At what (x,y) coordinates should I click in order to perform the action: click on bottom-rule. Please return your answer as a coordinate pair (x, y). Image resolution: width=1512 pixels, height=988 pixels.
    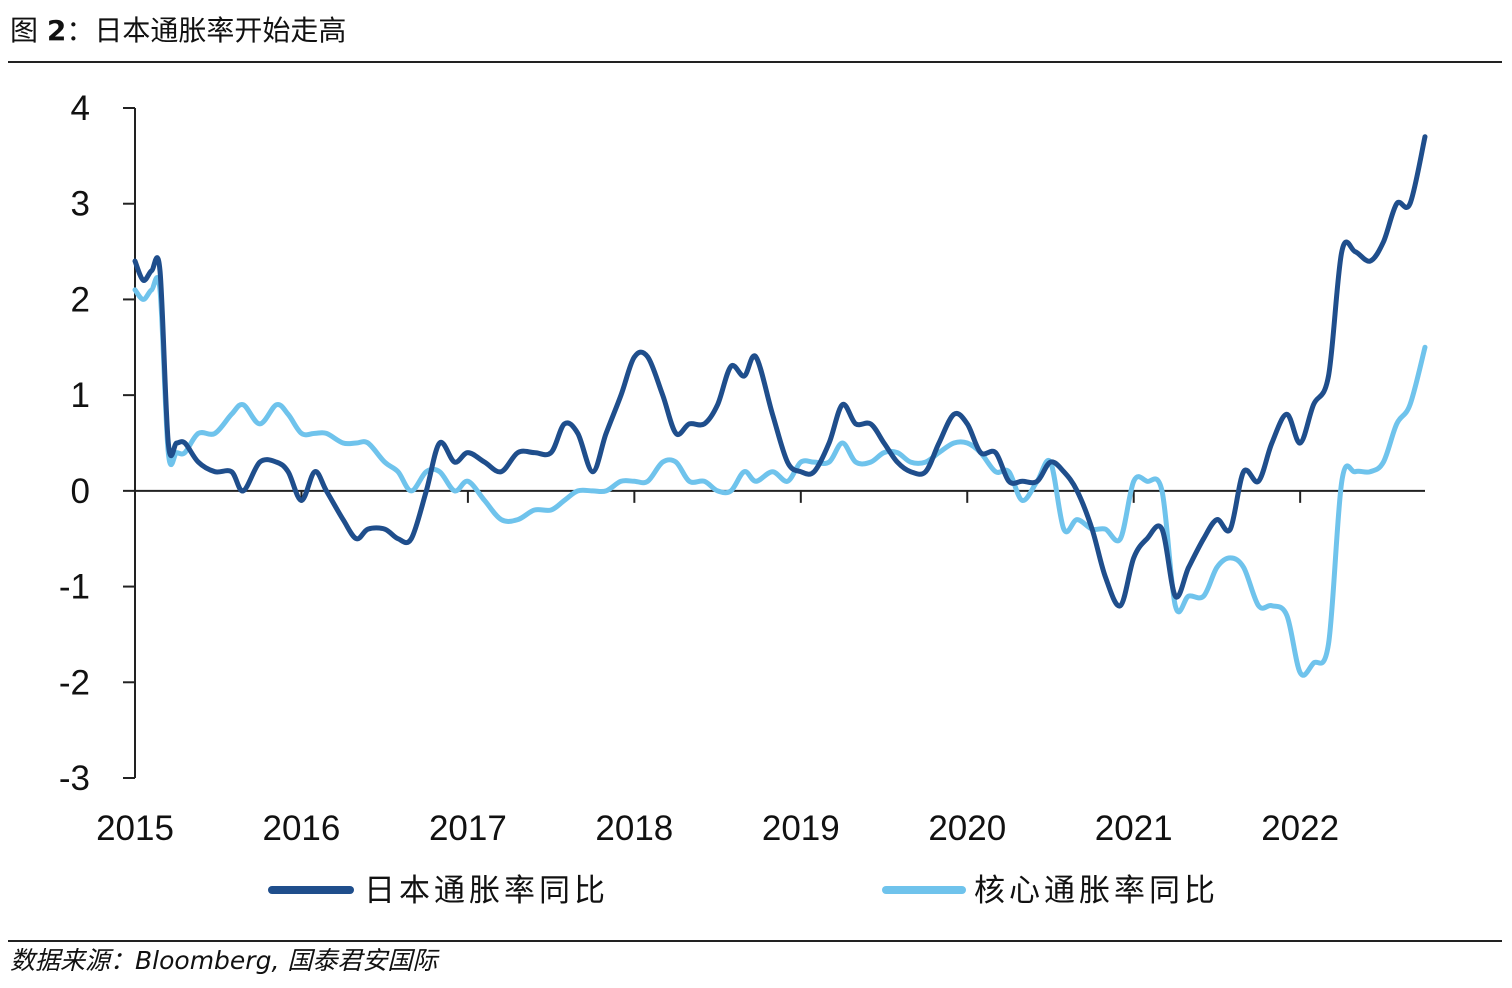
    Looking at the image, I should click on (755, 941).